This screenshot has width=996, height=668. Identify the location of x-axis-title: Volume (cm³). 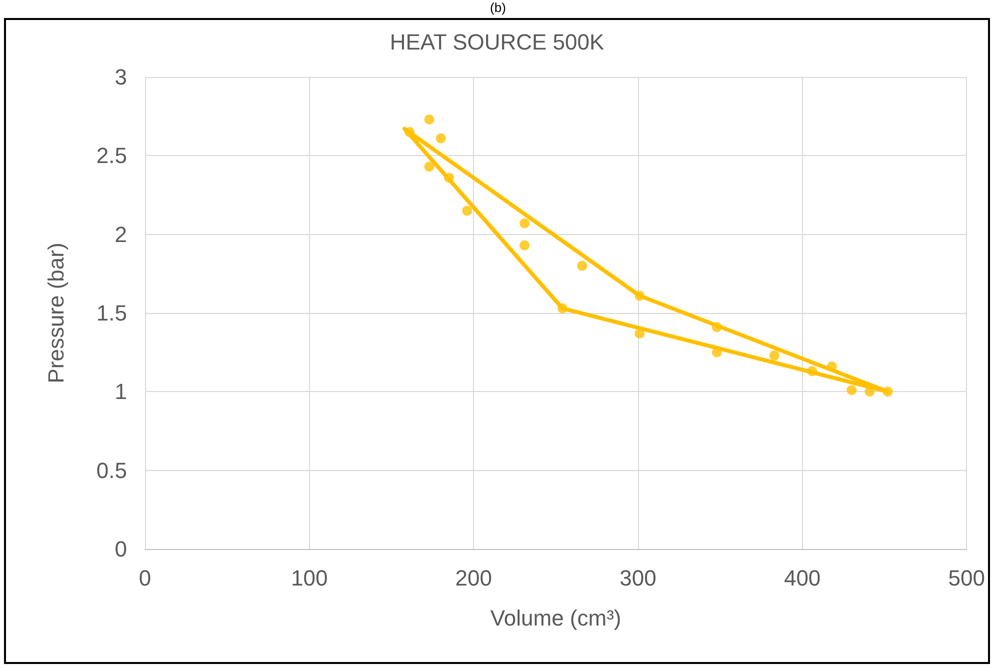
(556, 618).